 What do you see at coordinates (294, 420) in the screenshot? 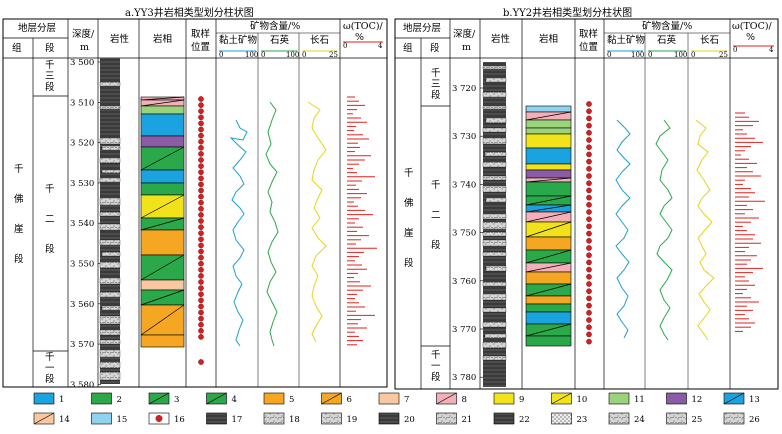
I see `legend-label: 18` at bounding box center [294, 420].